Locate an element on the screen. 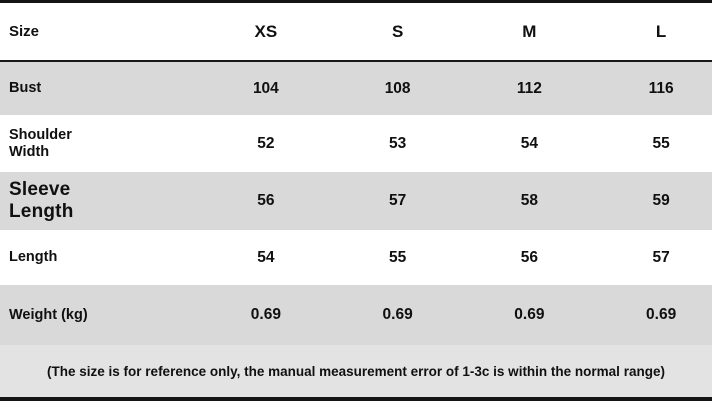 Image resolution: width=712 pixels, height=401 pixels. cell-value: 52 is located at coordinates (266, 143).